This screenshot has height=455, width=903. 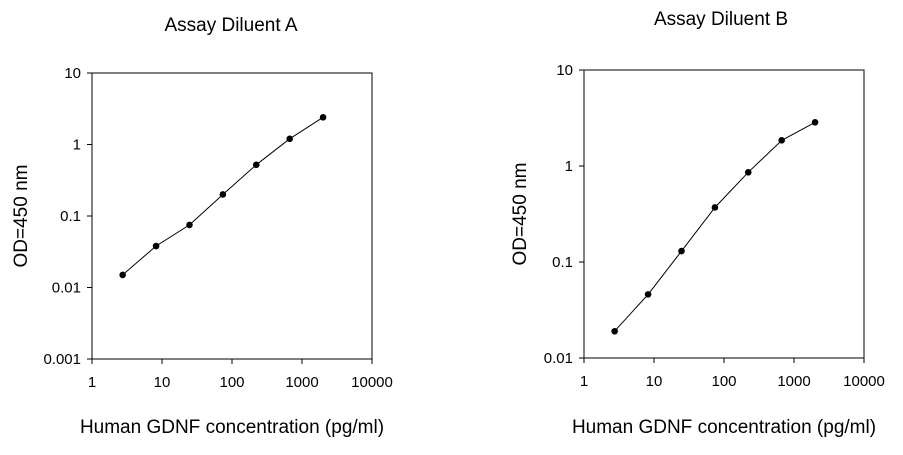 I want to click on series-line, so click(x=715, y=226).